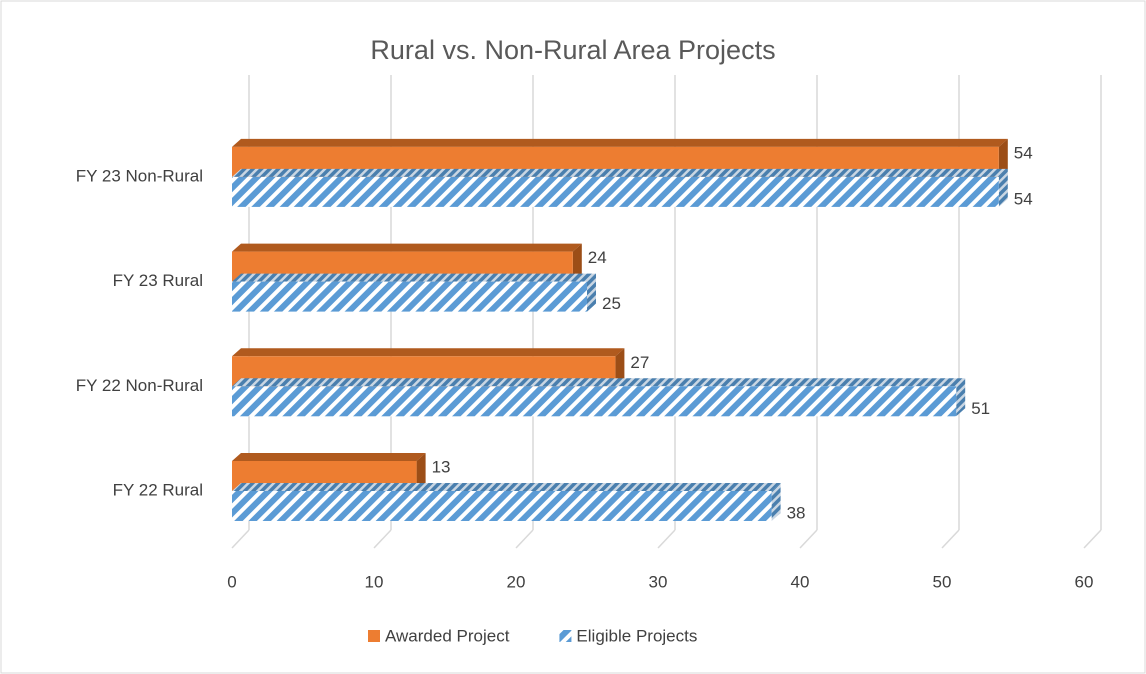  I want to click on y-tick-label: FY 23 Non-Rural, so click(139, 175).